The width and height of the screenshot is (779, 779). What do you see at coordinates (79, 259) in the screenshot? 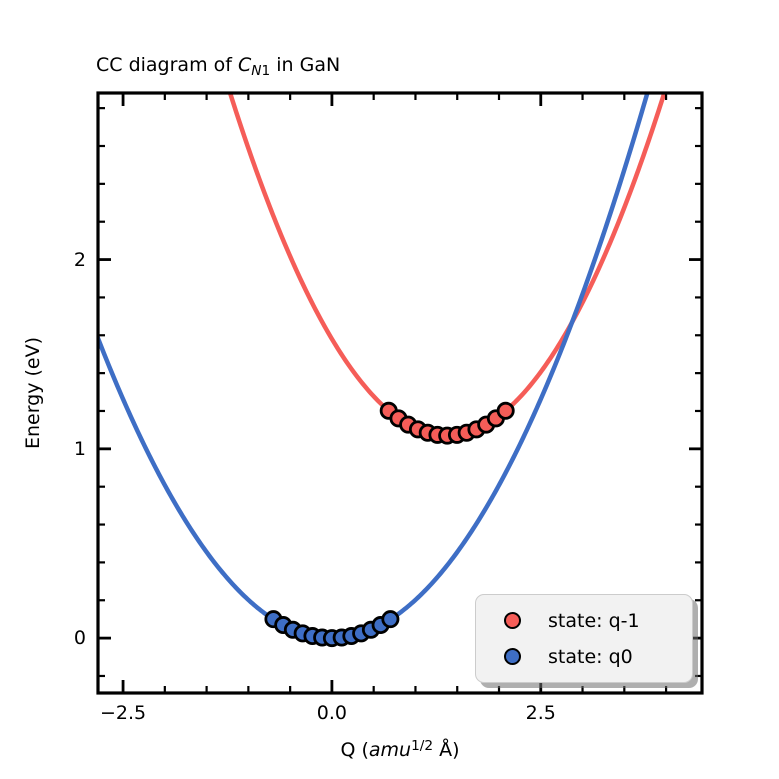
I see `y-tick-label: 2` at bounding box center [79, 259].